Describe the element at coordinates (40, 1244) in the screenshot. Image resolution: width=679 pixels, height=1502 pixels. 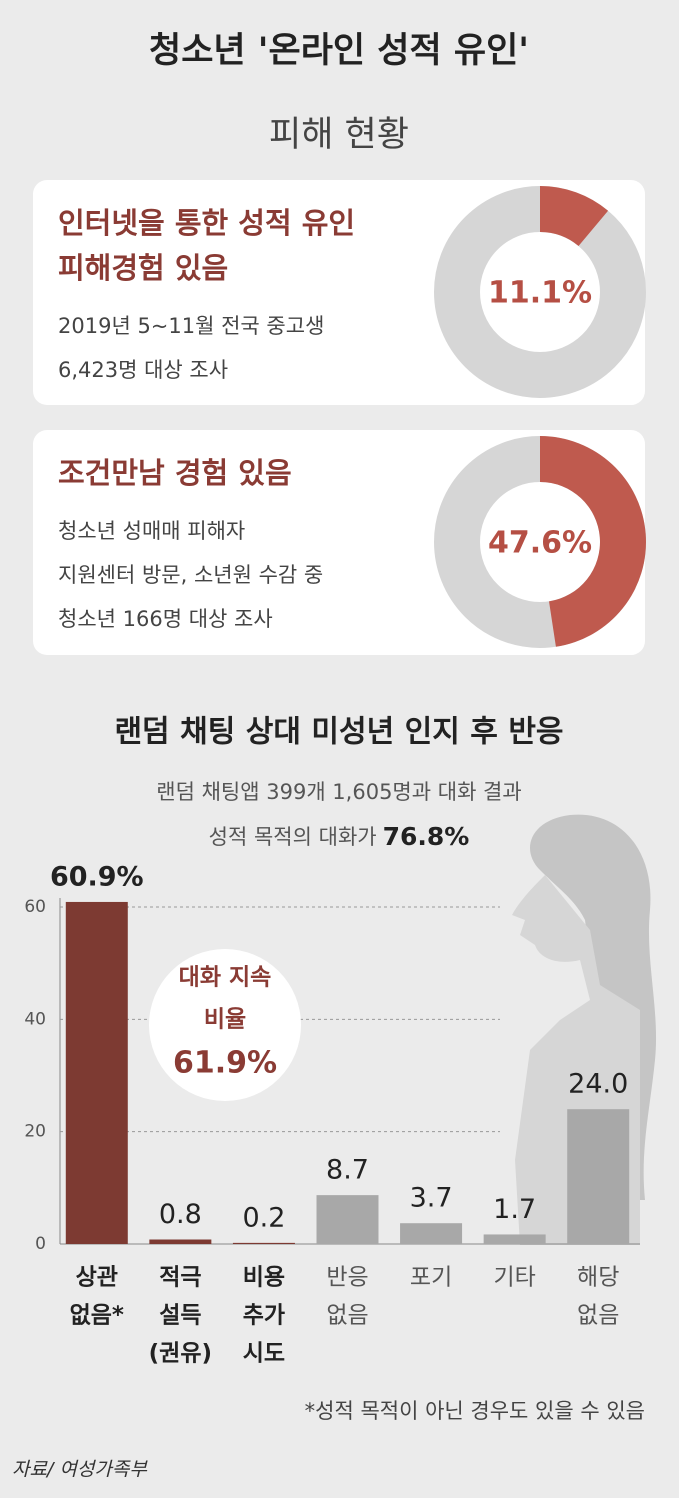
I see `y-tick-label: 0` at that location.